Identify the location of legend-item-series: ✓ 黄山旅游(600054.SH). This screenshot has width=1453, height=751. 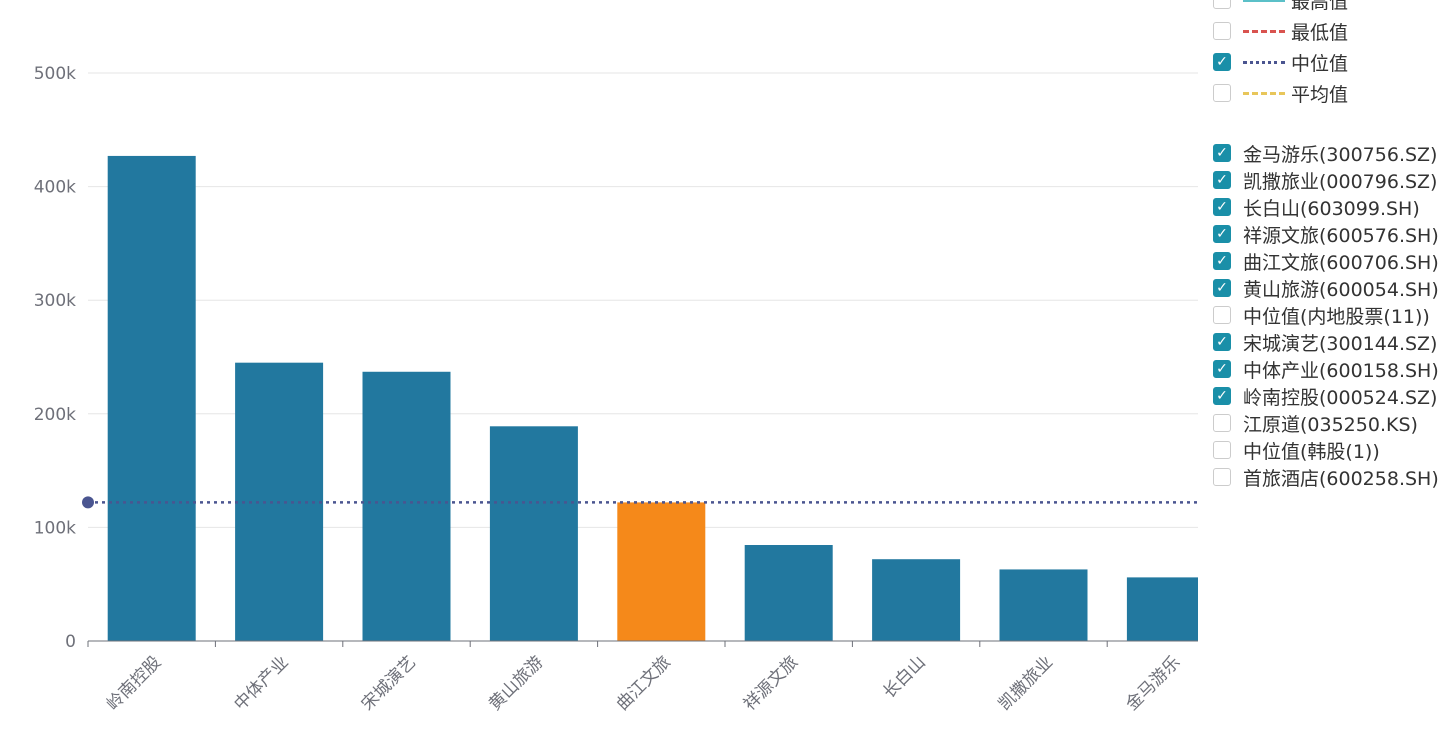
(1326, 288).